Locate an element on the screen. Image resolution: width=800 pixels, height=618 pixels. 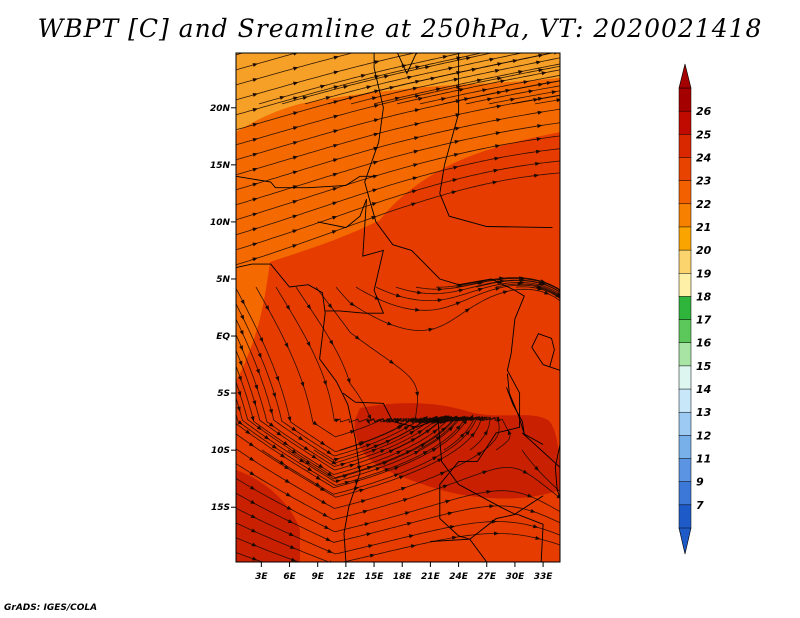
lon-label: 24E is located at coordinates (459, 577).